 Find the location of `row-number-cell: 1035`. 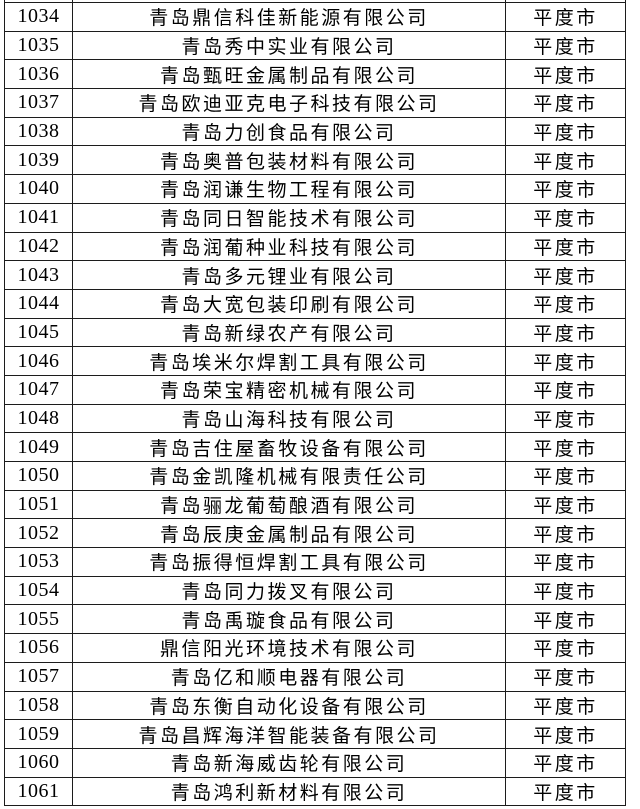

row-number-cell: 1035 is located at coordinates (38, 45).